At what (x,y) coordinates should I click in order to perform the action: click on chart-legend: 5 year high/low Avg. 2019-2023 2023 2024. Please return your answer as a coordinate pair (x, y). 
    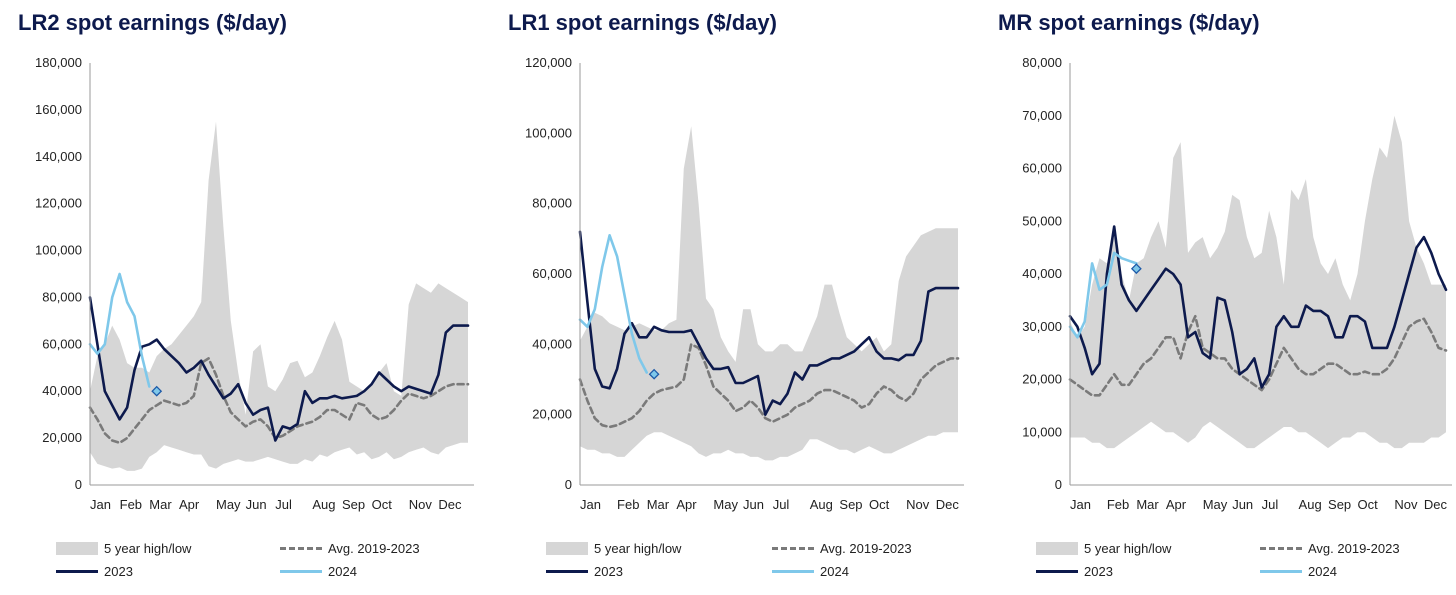
    Looking at the image, I should click on (1227, 563).